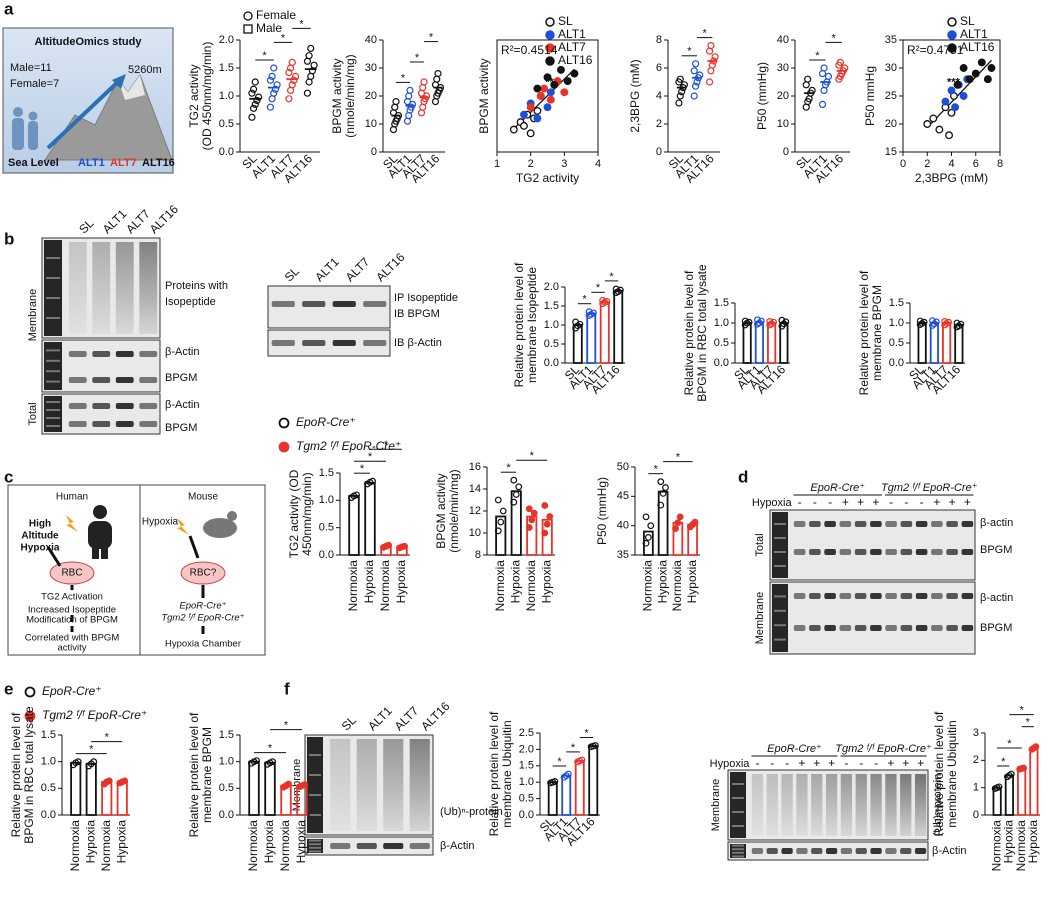  What do you see at coordinates (526, 749) in the screenshot?
I see `y-tick-label: 2.0` at bounding box center [526, 749].